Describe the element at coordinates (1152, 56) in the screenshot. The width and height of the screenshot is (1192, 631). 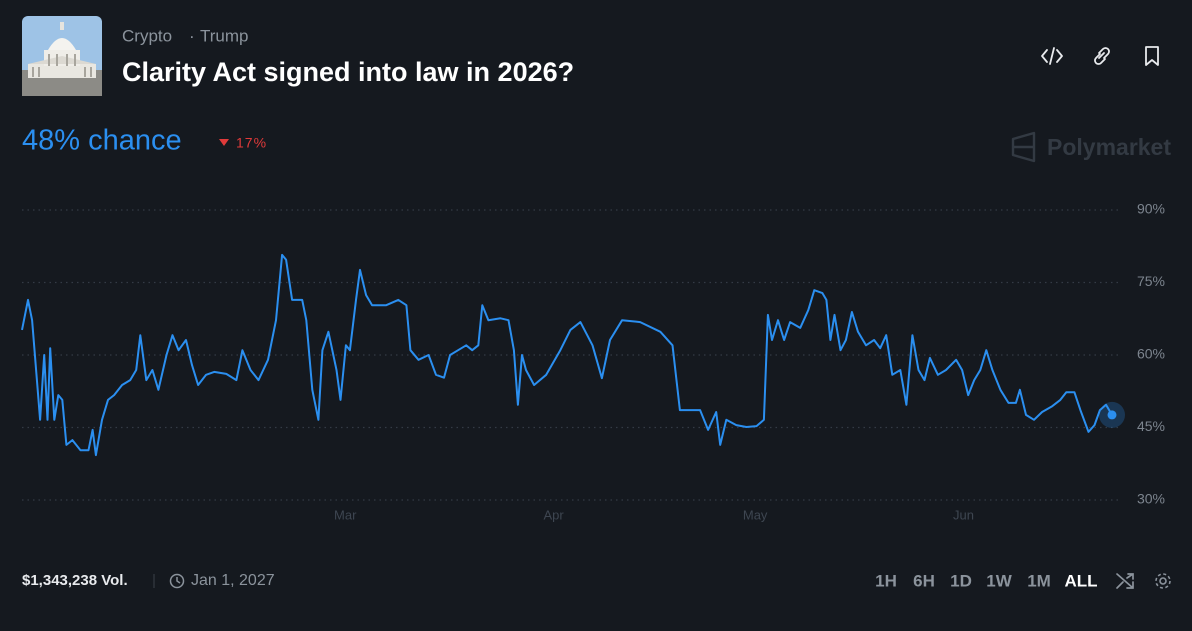
I see `bookmark-button` at that location.